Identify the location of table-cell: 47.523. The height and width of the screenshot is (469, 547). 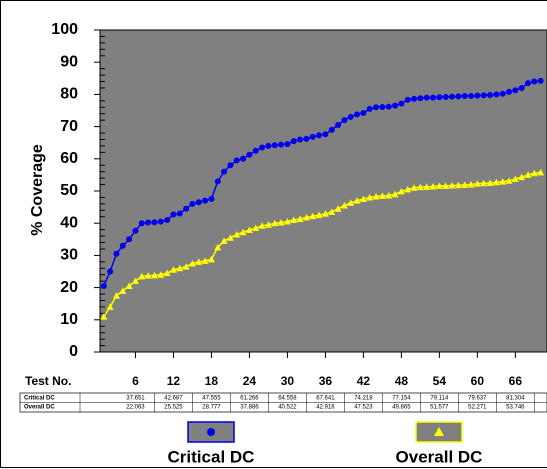
(363, 408).